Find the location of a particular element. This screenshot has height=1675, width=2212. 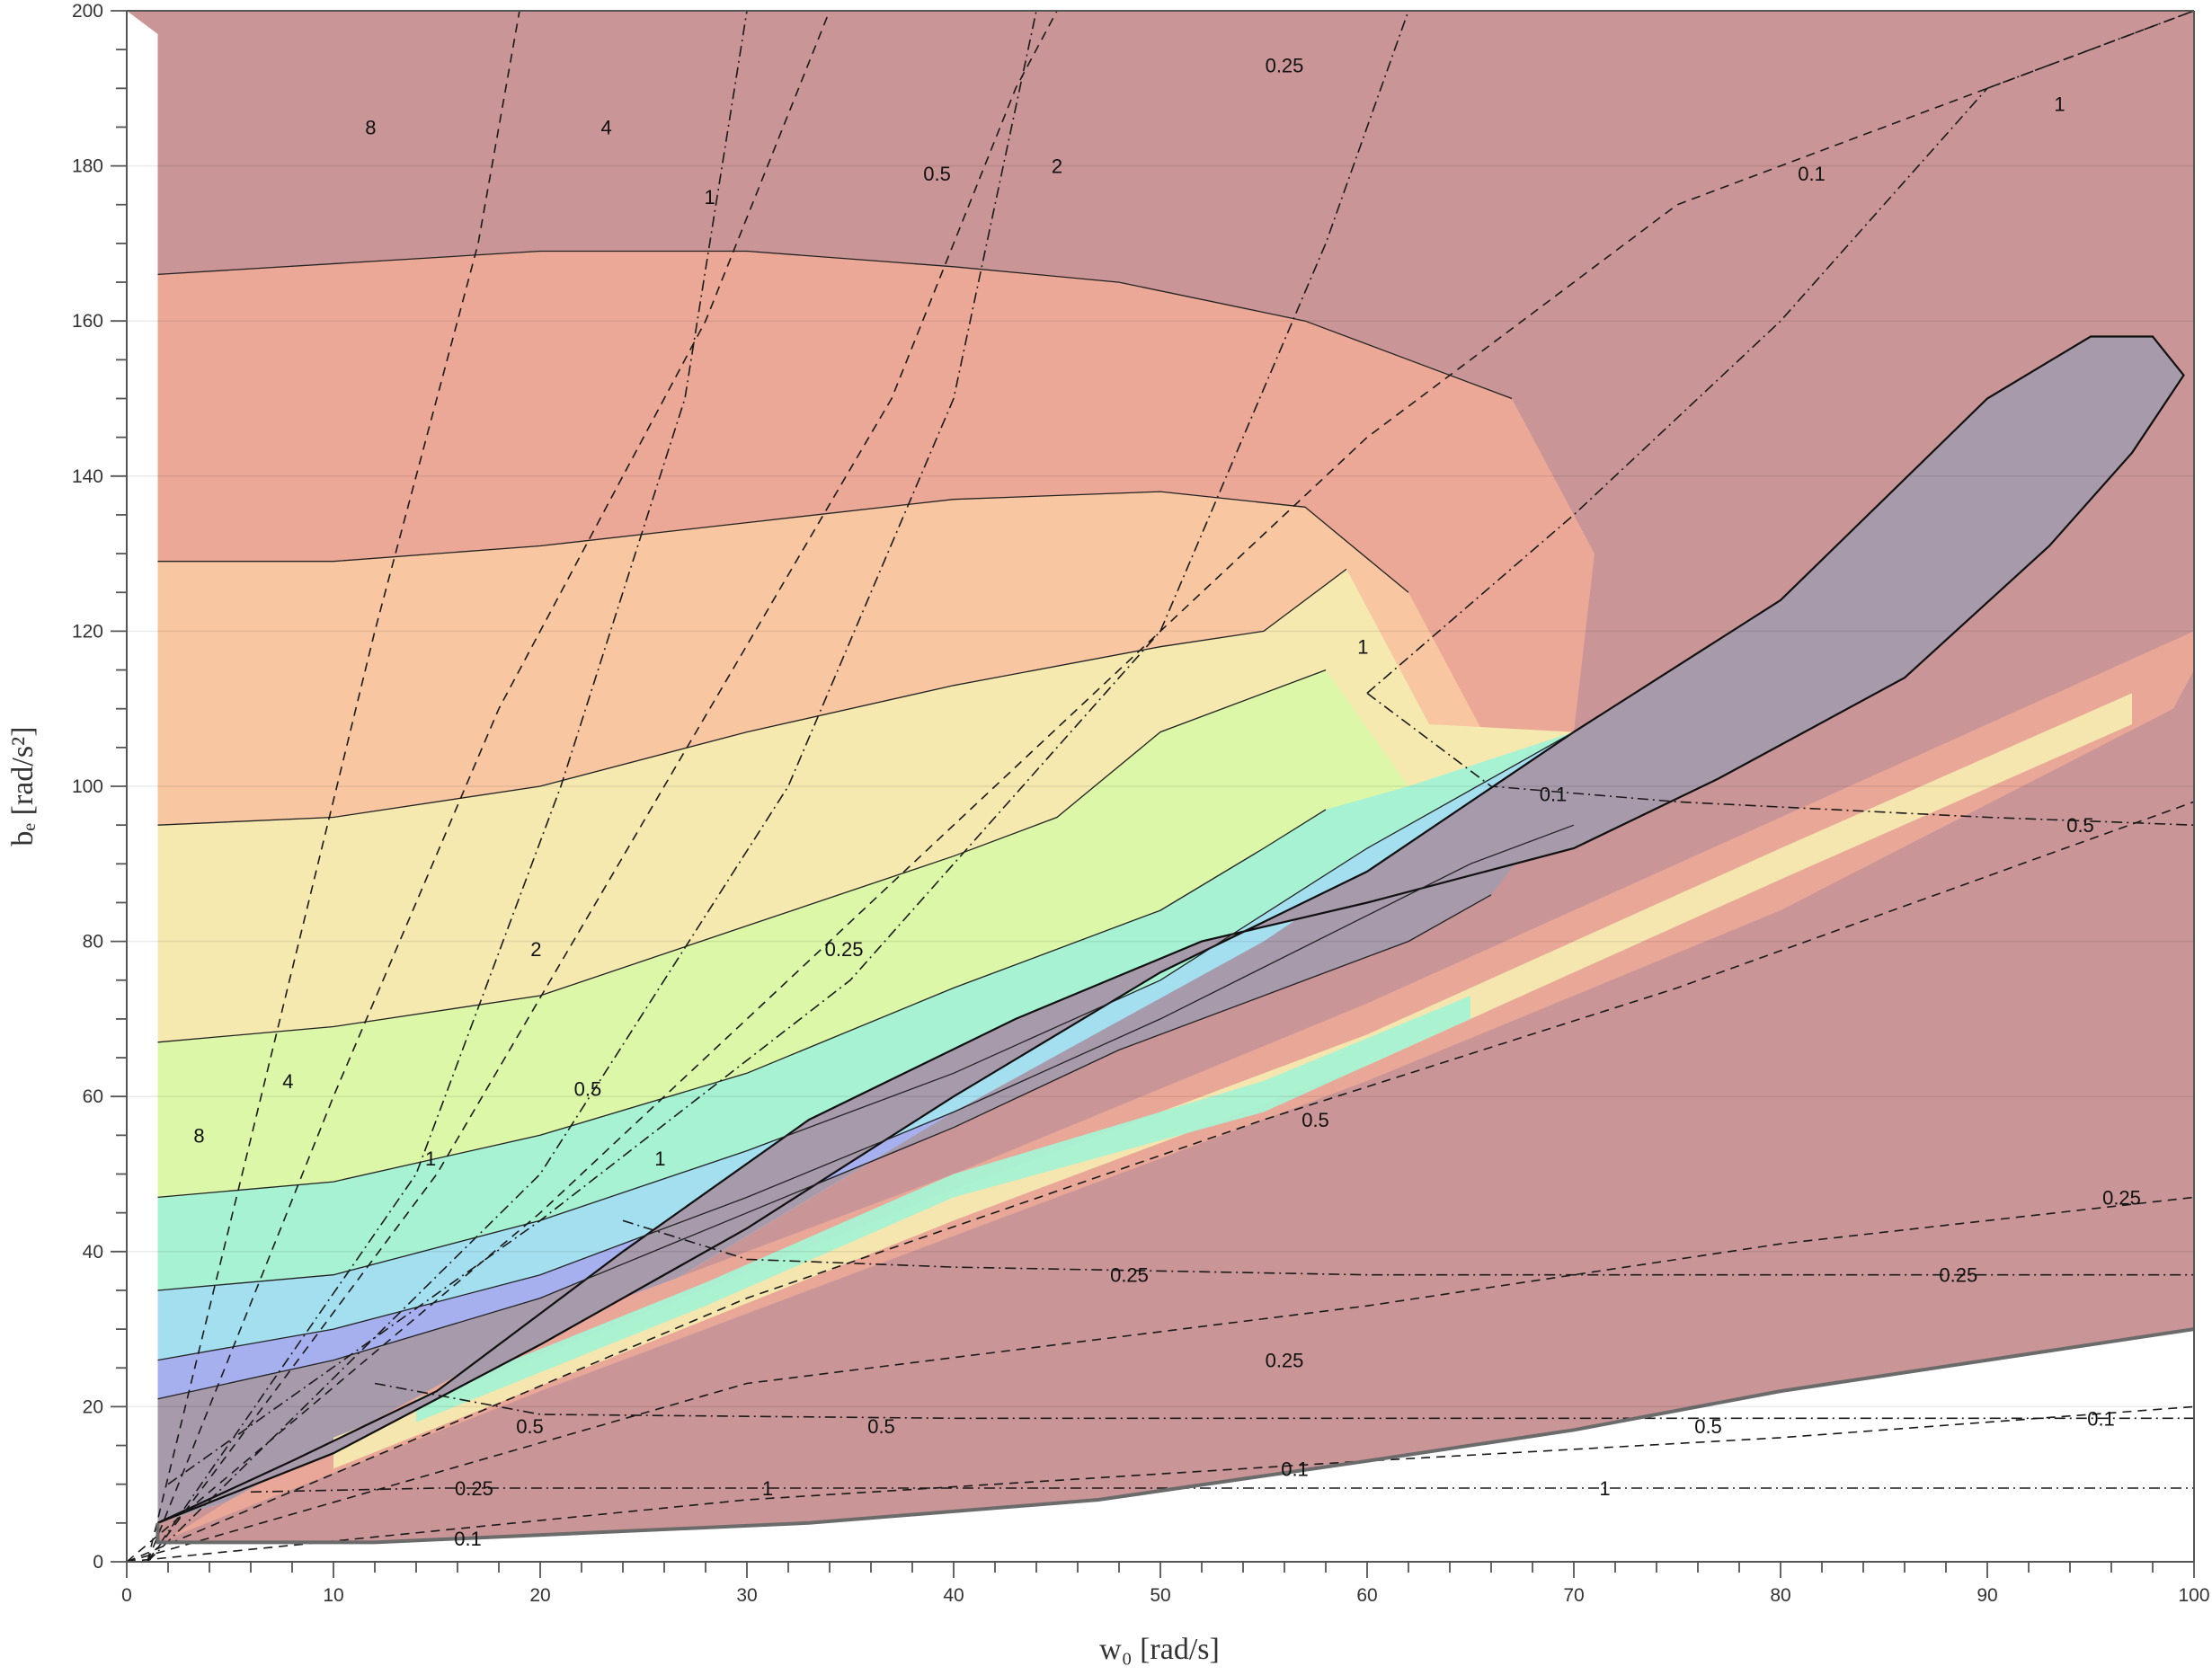

dashdot-contour-0.5 is located at coordinates (1284, 1401).